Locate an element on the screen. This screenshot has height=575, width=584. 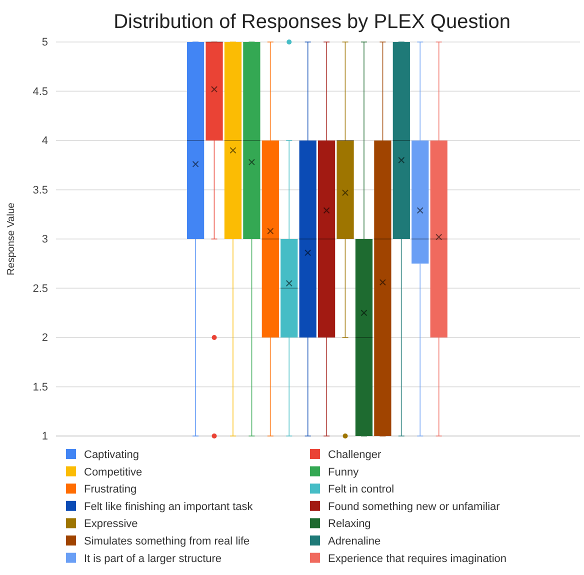
y-tick-label: 4 is located at coordinates (45, 141).